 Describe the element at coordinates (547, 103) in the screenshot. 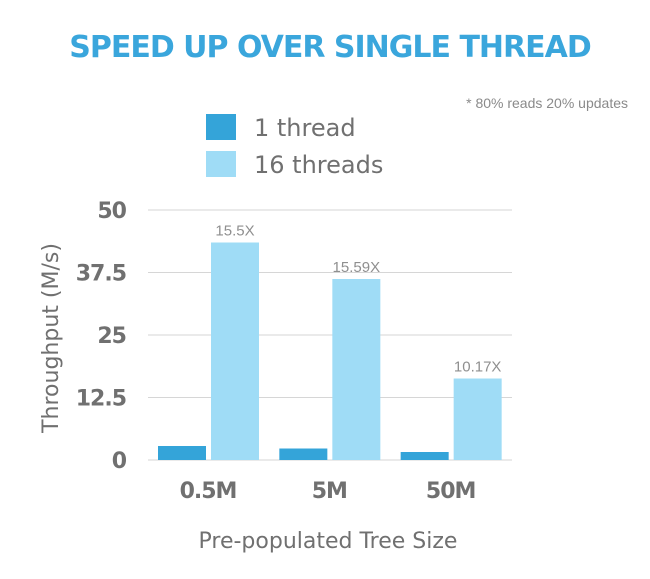

I see `chart-note: * 80% reads 20% updates` at that location.